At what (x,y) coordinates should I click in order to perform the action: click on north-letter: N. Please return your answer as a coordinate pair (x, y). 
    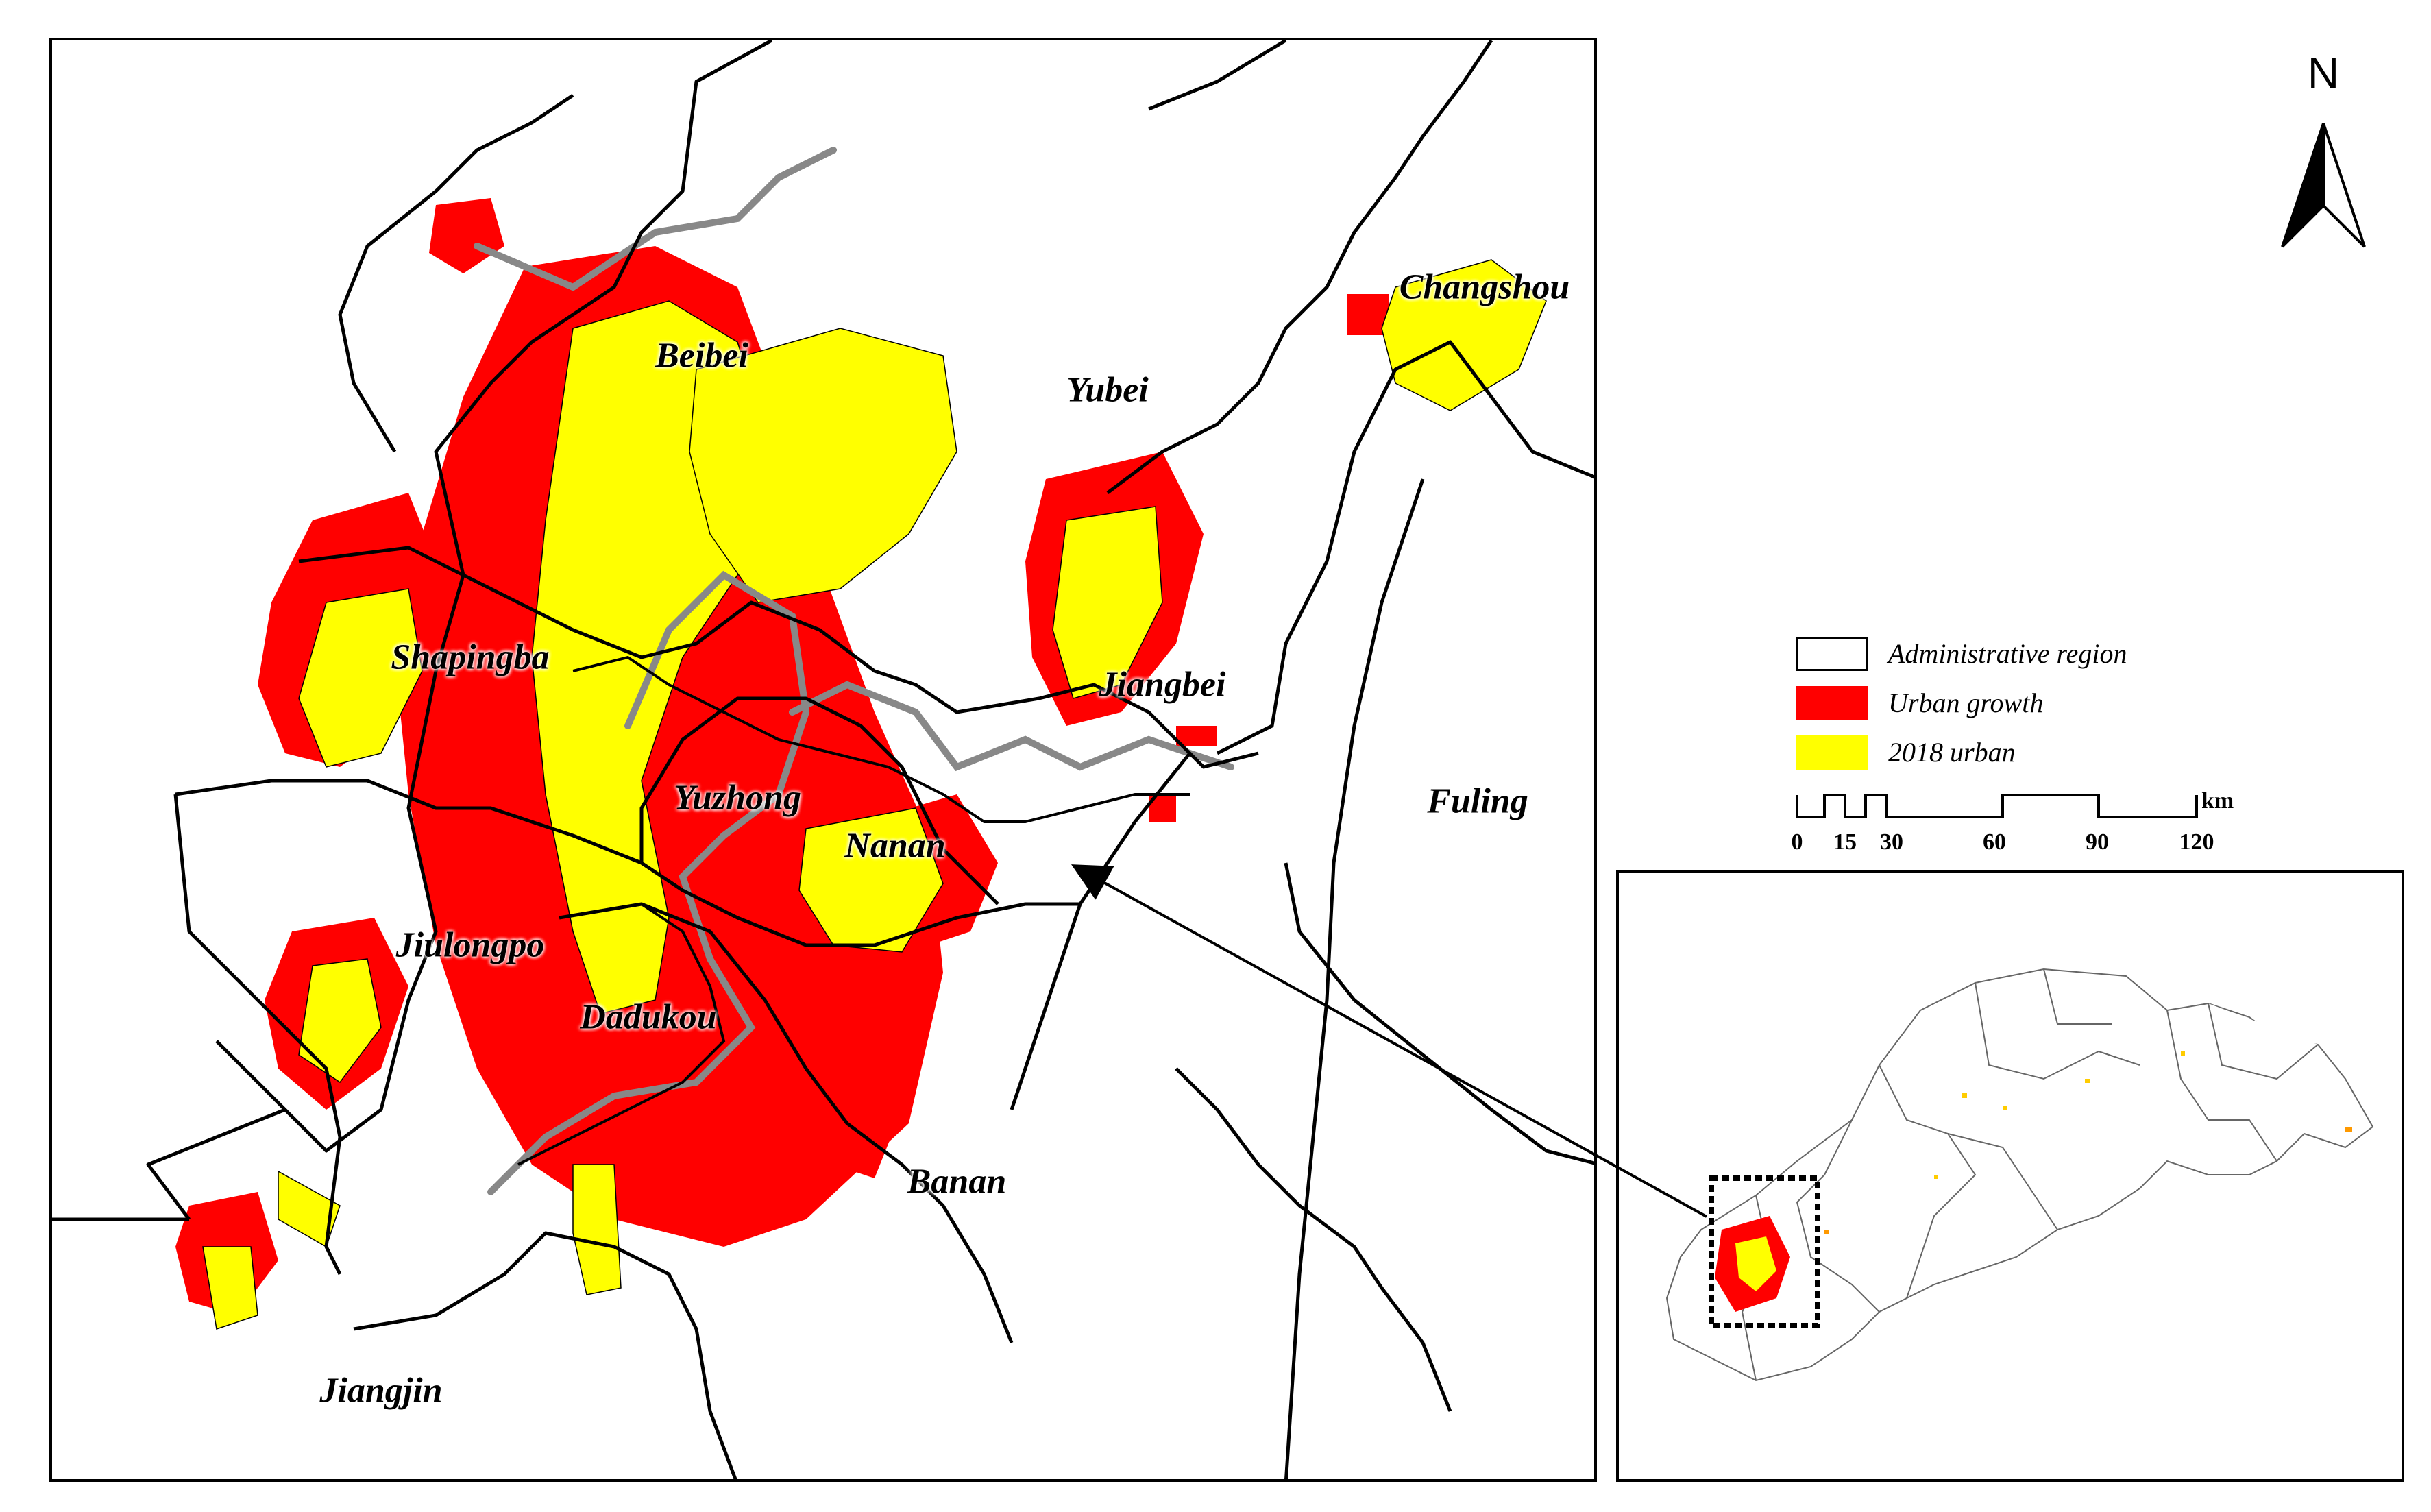
    Looking at the image, I should click on (2323, 73).